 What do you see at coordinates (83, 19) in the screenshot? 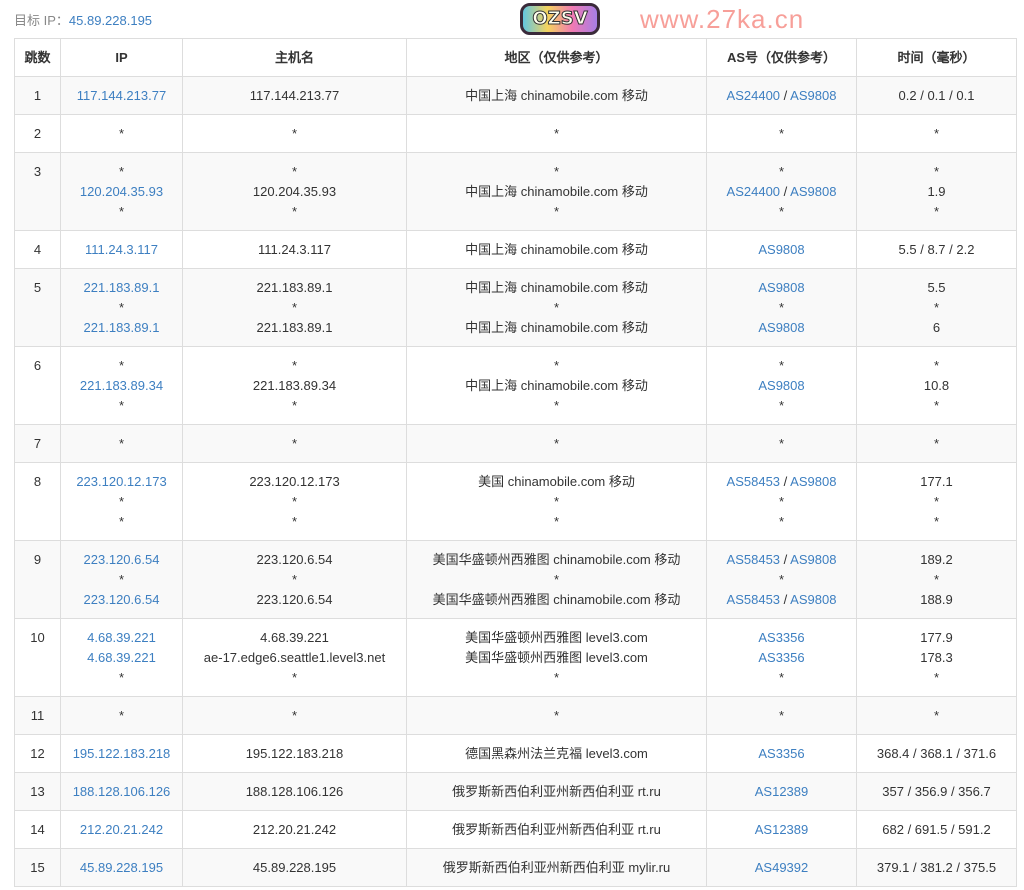
I see `target-ip: 目标 IP：45.89.228.195` at bounding box center [83, 19].